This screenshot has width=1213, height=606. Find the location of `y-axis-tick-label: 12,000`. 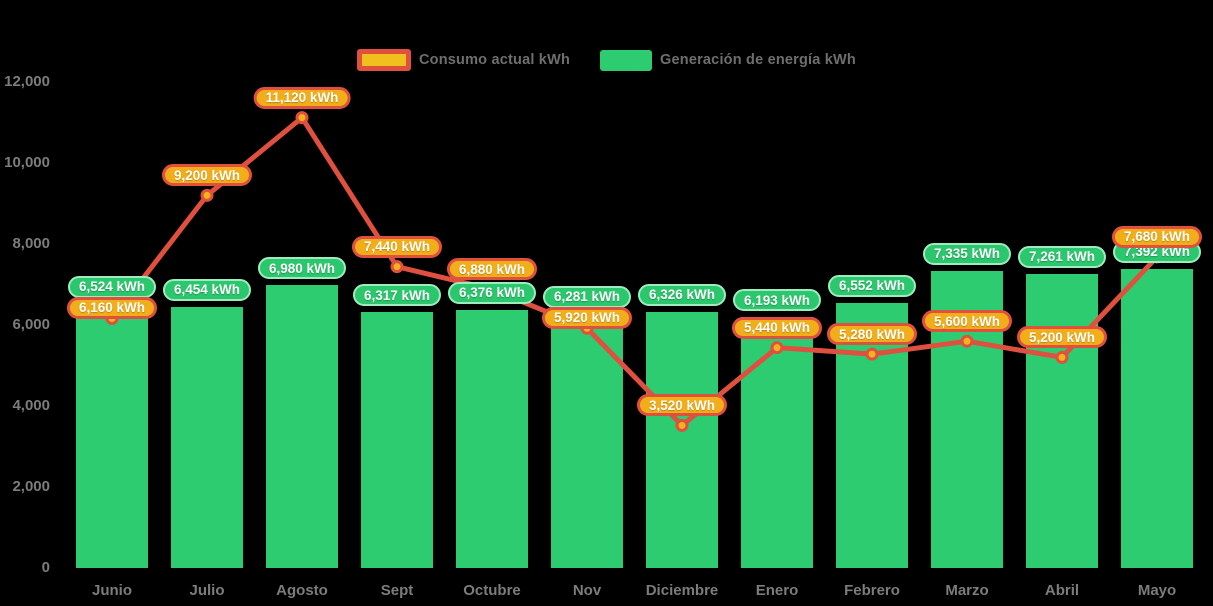

y-axis-tick-label: 12,000 is located at coordinates (27, 81).